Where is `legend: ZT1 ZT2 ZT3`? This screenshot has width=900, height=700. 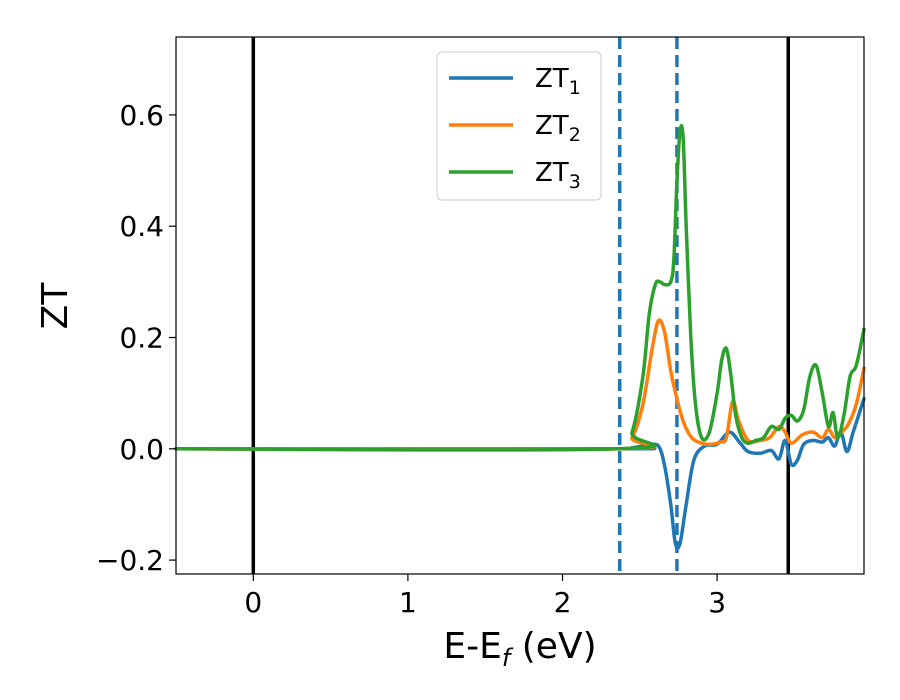 legend: ZT1 ZT2 ZT3 is located at coordinates (519, 126).